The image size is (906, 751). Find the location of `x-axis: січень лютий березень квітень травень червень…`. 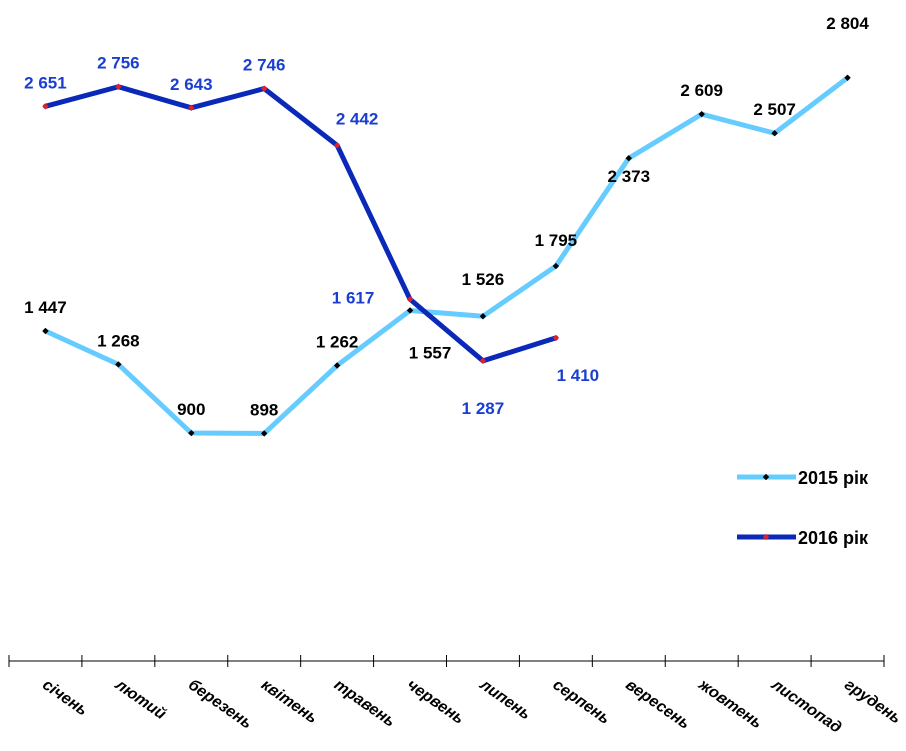

x-axis: січень лютий березень квітень травень червень… is located at coordinates (456, 696).